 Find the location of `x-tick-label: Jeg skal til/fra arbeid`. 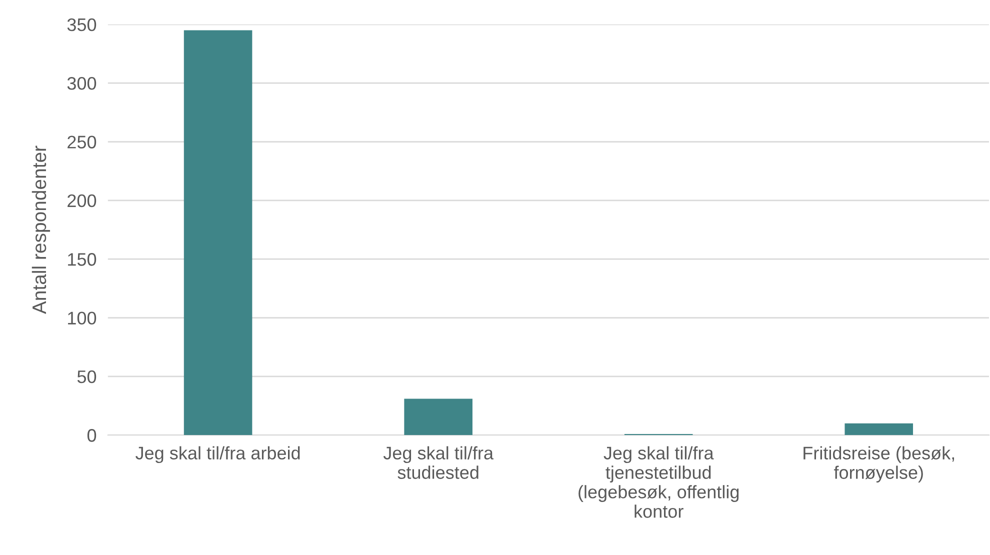

x-tick-label: Jeg skal til/fra arbeid is located at coordinates (218, 455).